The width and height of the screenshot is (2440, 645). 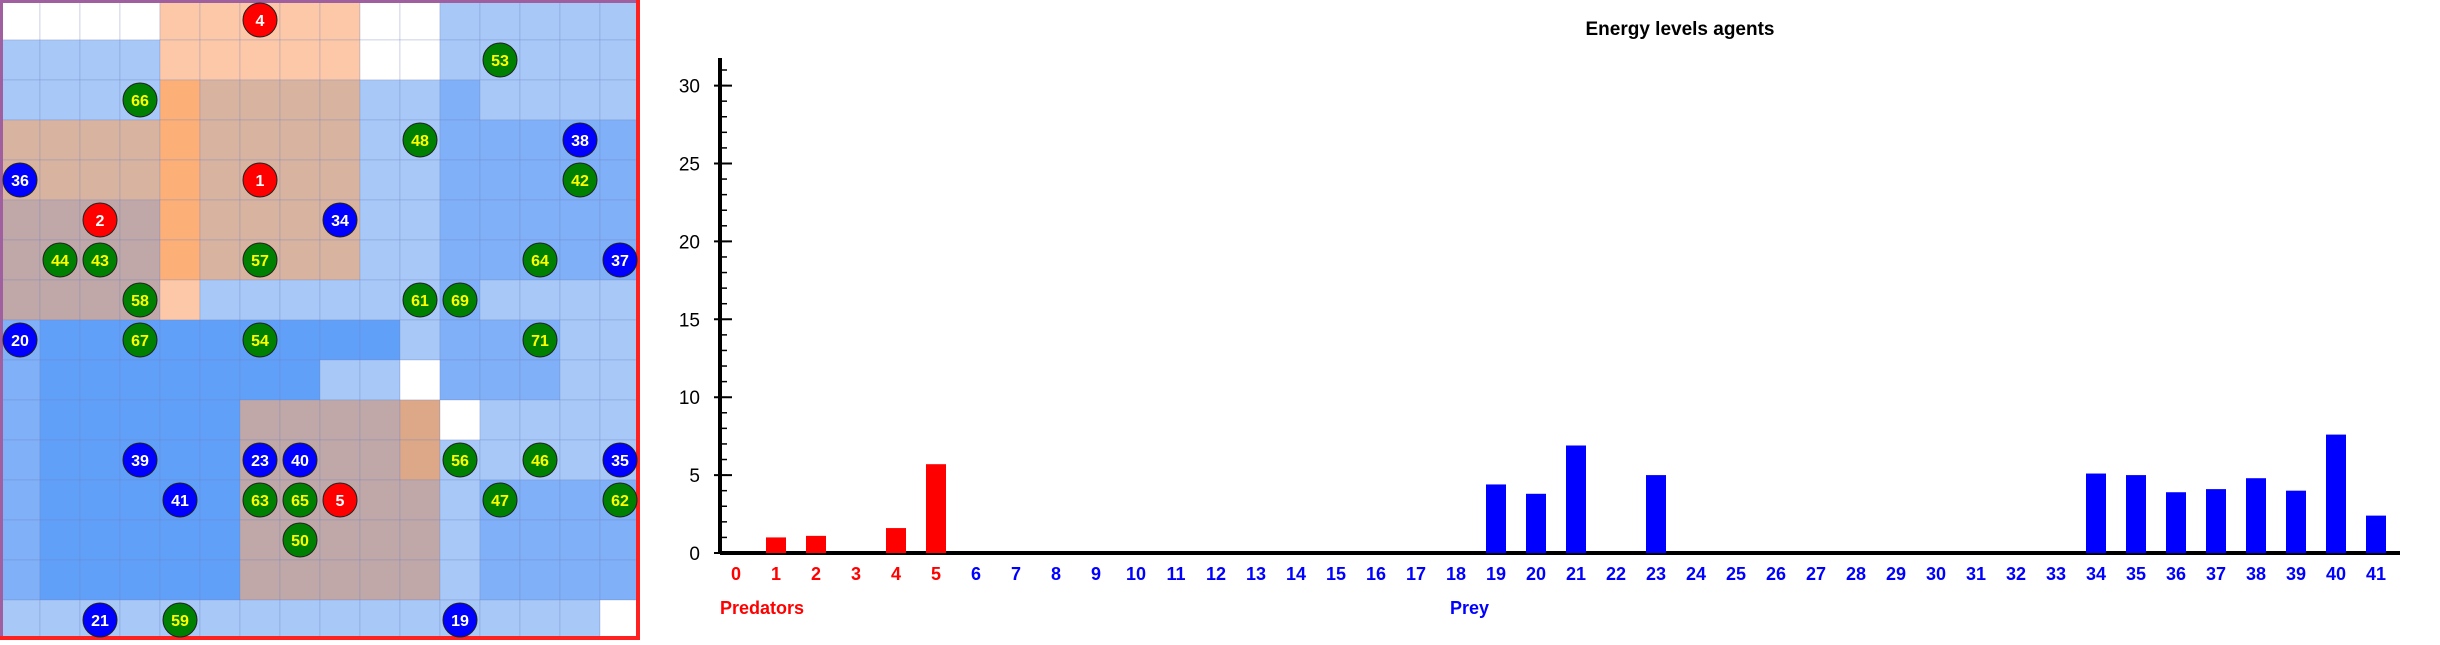 What do you see at coordinates (816, 574) in the screenshot?
I see `x-tick-label: 2` at bounding box center [816, 574].